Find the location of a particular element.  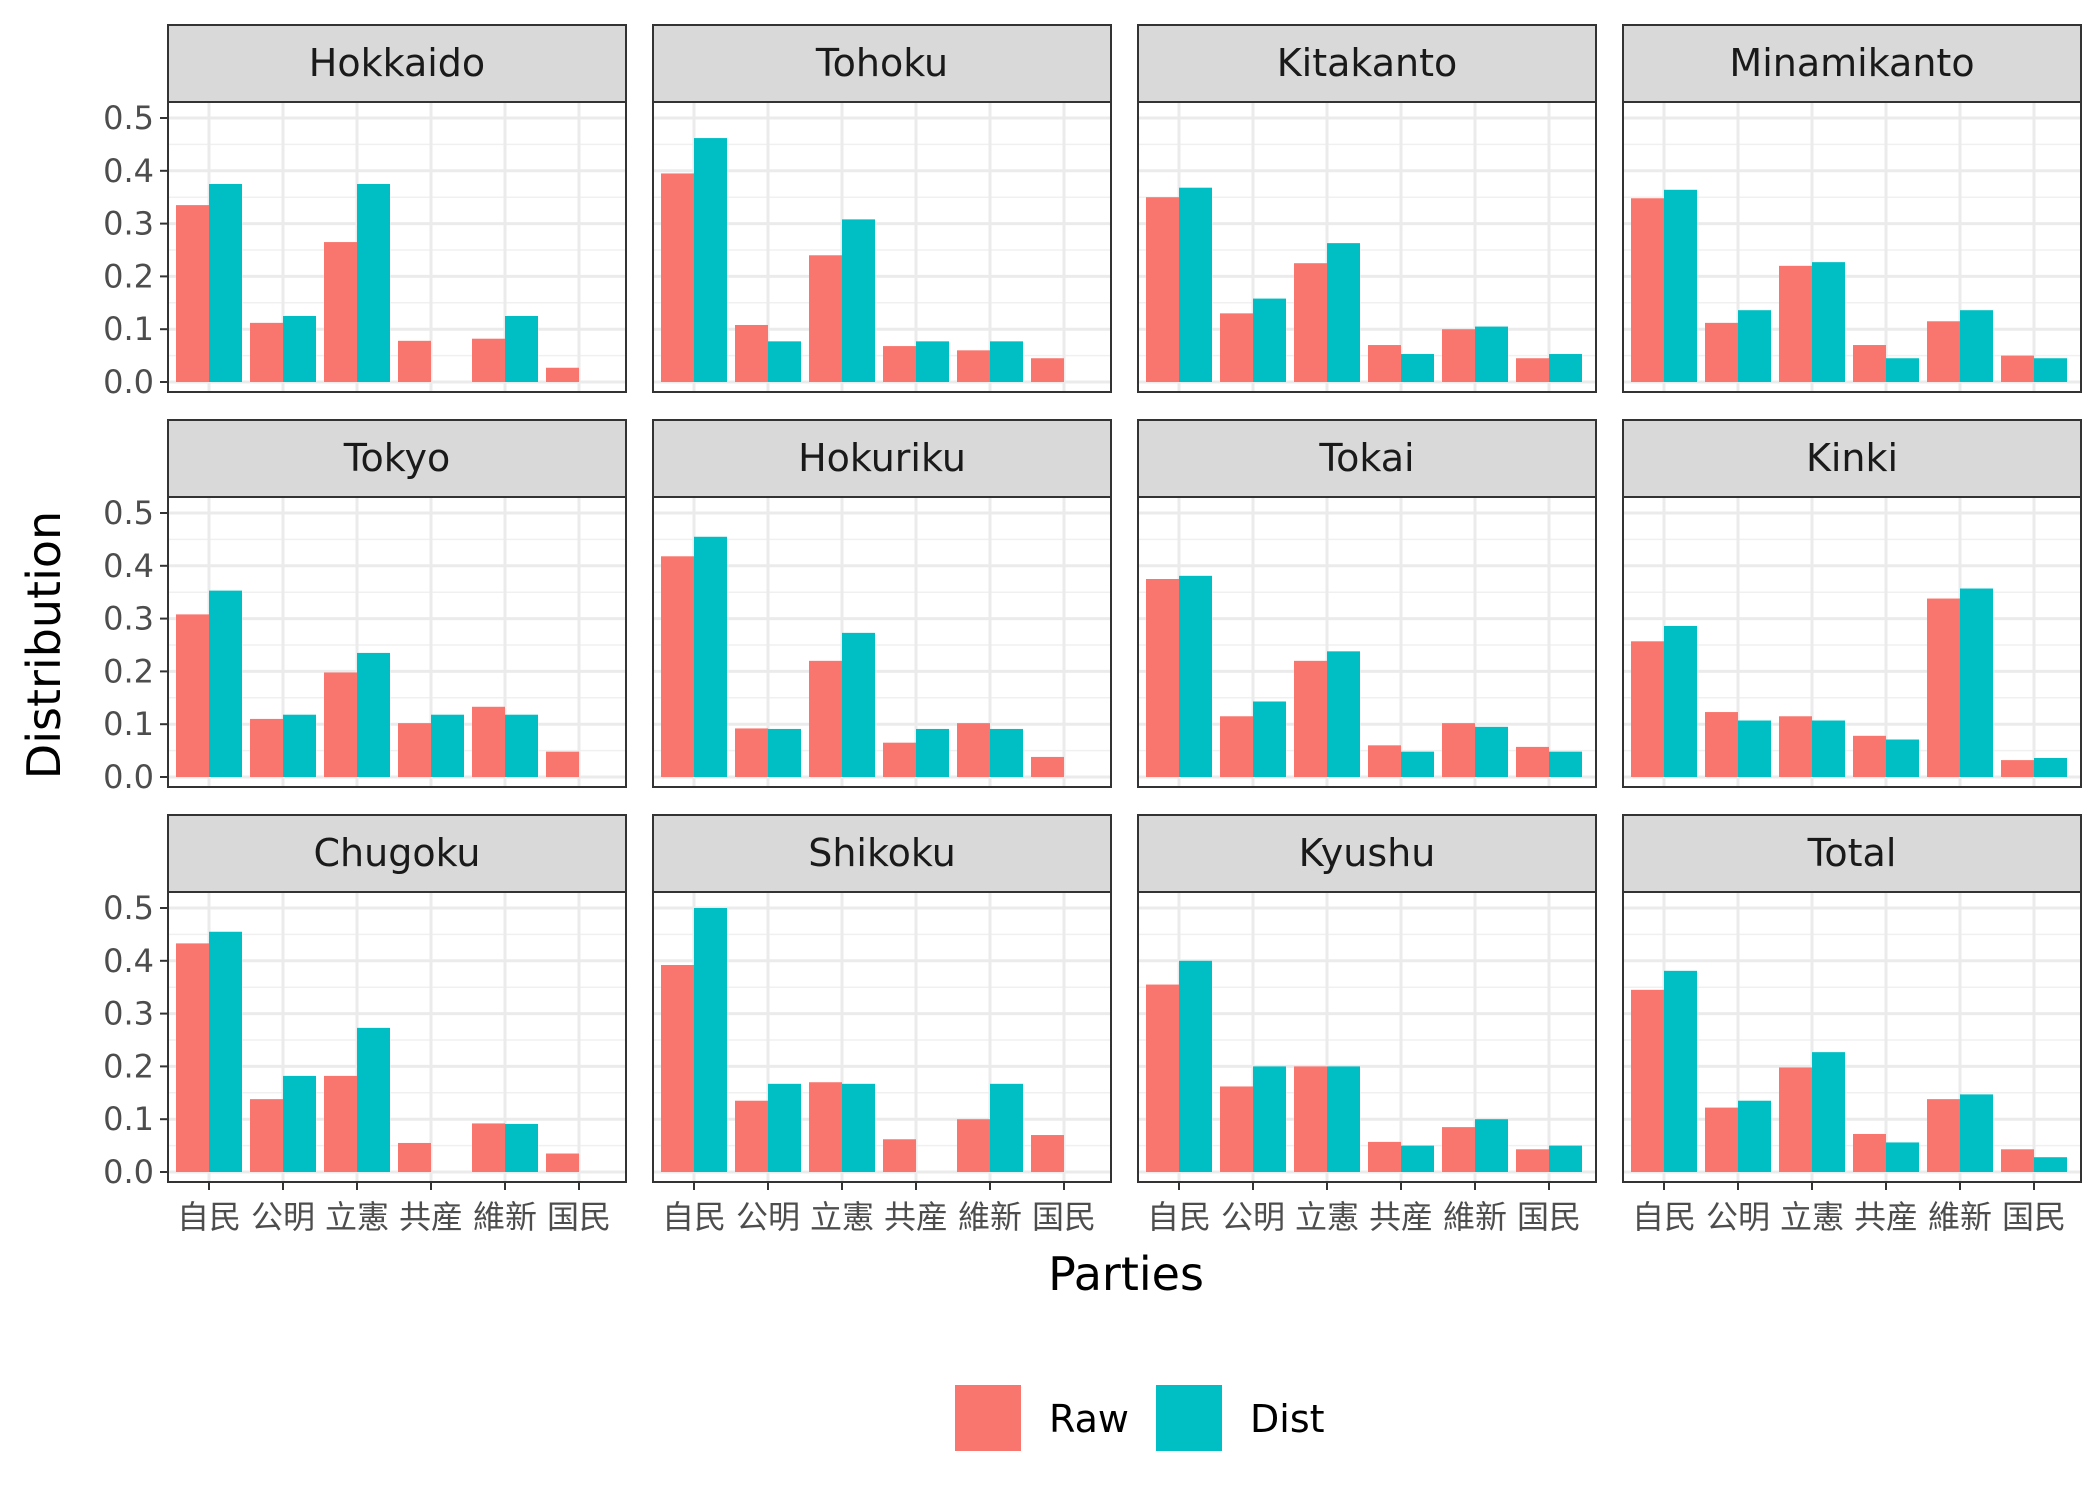

panel-tohoku: Tohoku is located at coordinates (882, 208).